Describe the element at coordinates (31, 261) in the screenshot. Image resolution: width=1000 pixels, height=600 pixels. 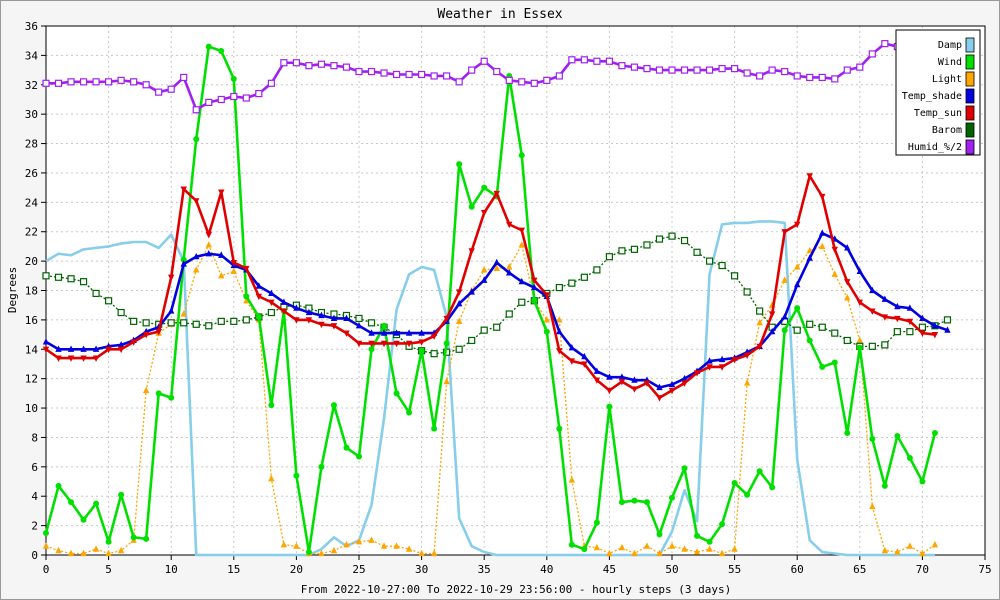
I see `y-tick-label: 20` at that location.